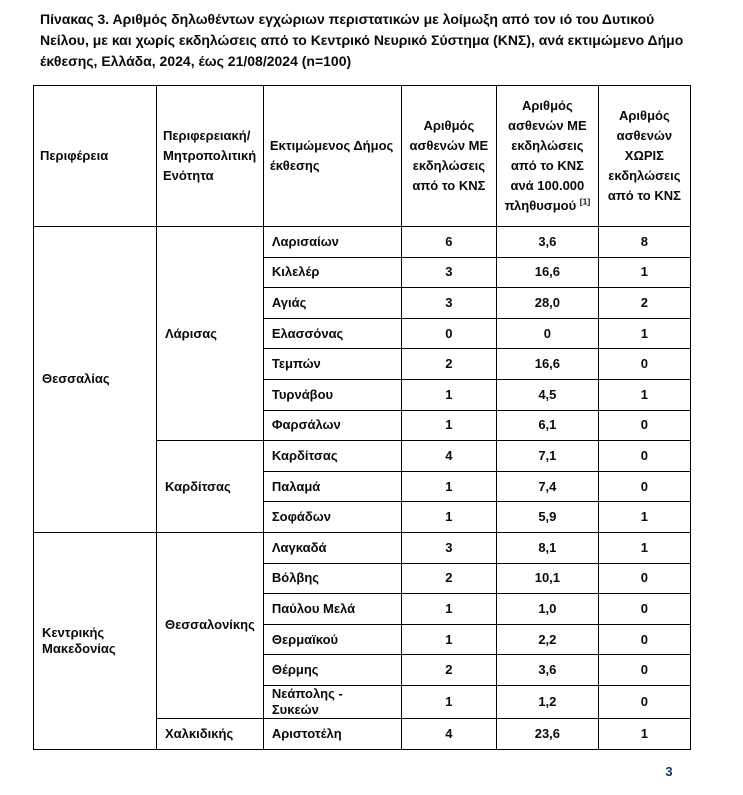  Describe the element at coordinates (644, 303) in the screenshot. I see `without-cns-cell: 2` at that location.